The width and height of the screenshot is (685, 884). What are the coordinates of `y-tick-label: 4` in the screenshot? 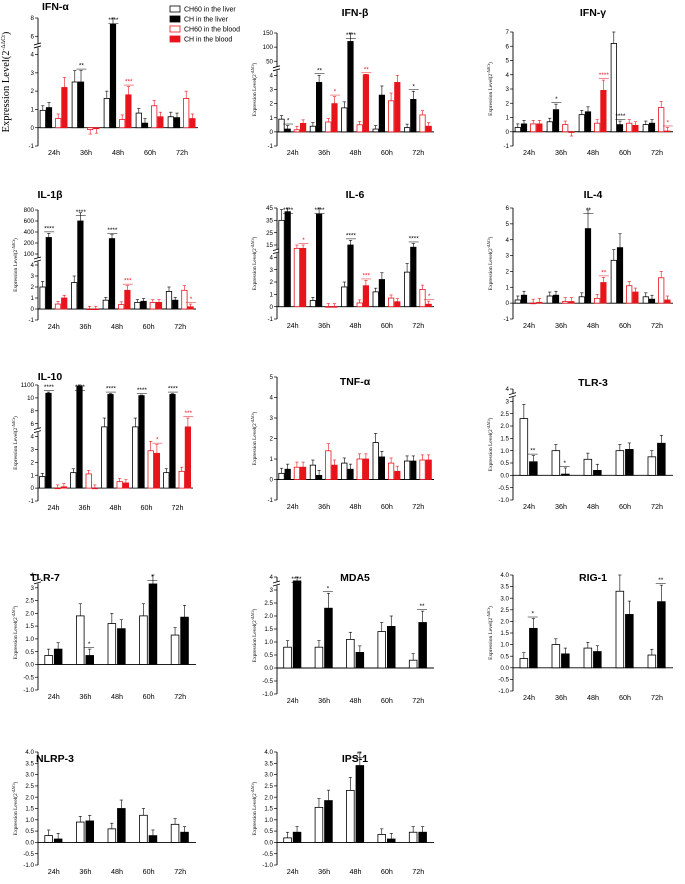 It's located at (33, 55).